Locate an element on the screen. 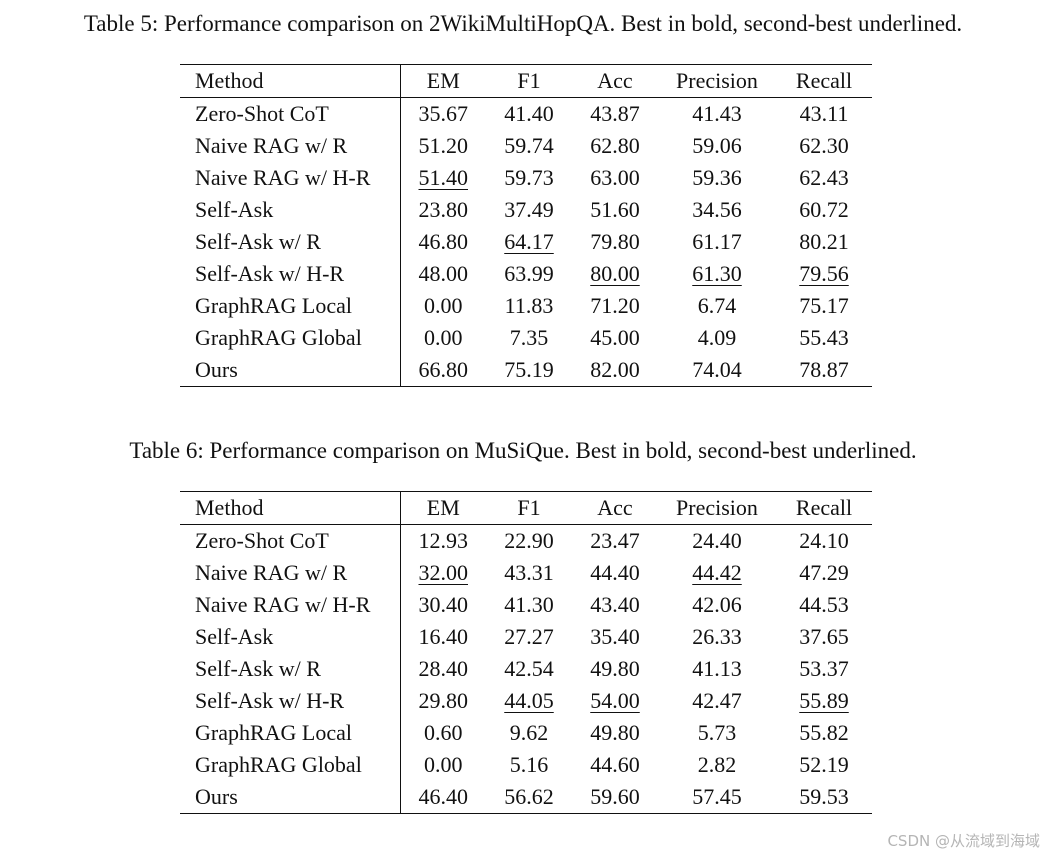  recall-cell: 52.19 is located at coordinates (824, 764).